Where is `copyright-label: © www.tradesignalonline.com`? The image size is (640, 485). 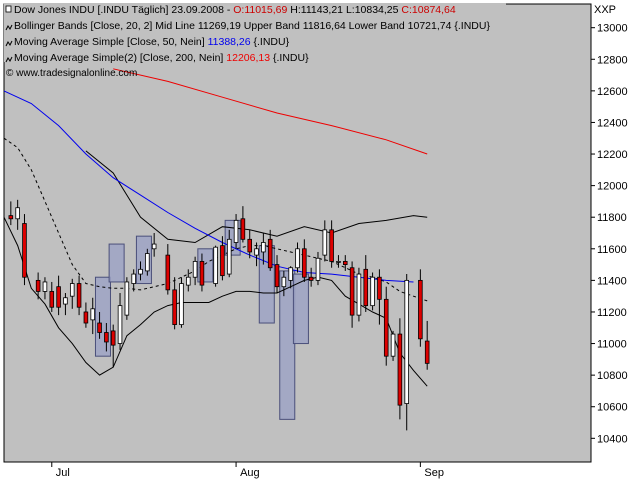 copyright-label: © www.tradesignalonline.com is located at coordinates (71, 73).